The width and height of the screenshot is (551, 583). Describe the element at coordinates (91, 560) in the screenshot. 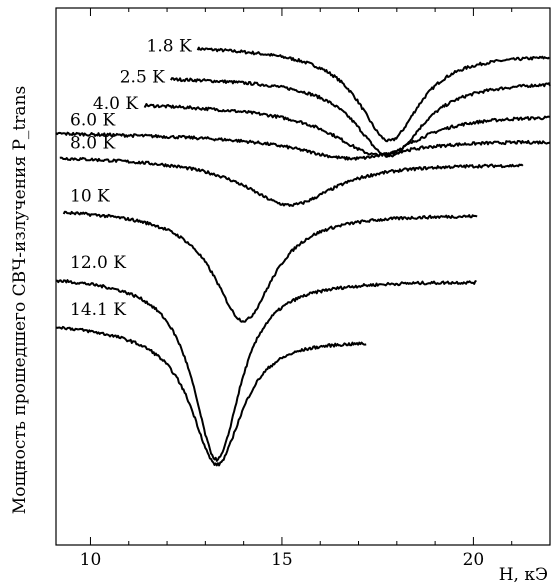

I see `x-tick-label-10: 10` at that location.